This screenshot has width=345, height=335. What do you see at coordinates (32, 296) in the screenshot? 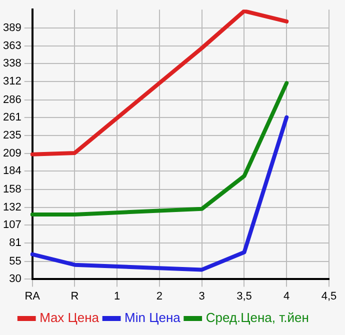
I see `x-tick-label: RA` at bounding box center [32, 296].